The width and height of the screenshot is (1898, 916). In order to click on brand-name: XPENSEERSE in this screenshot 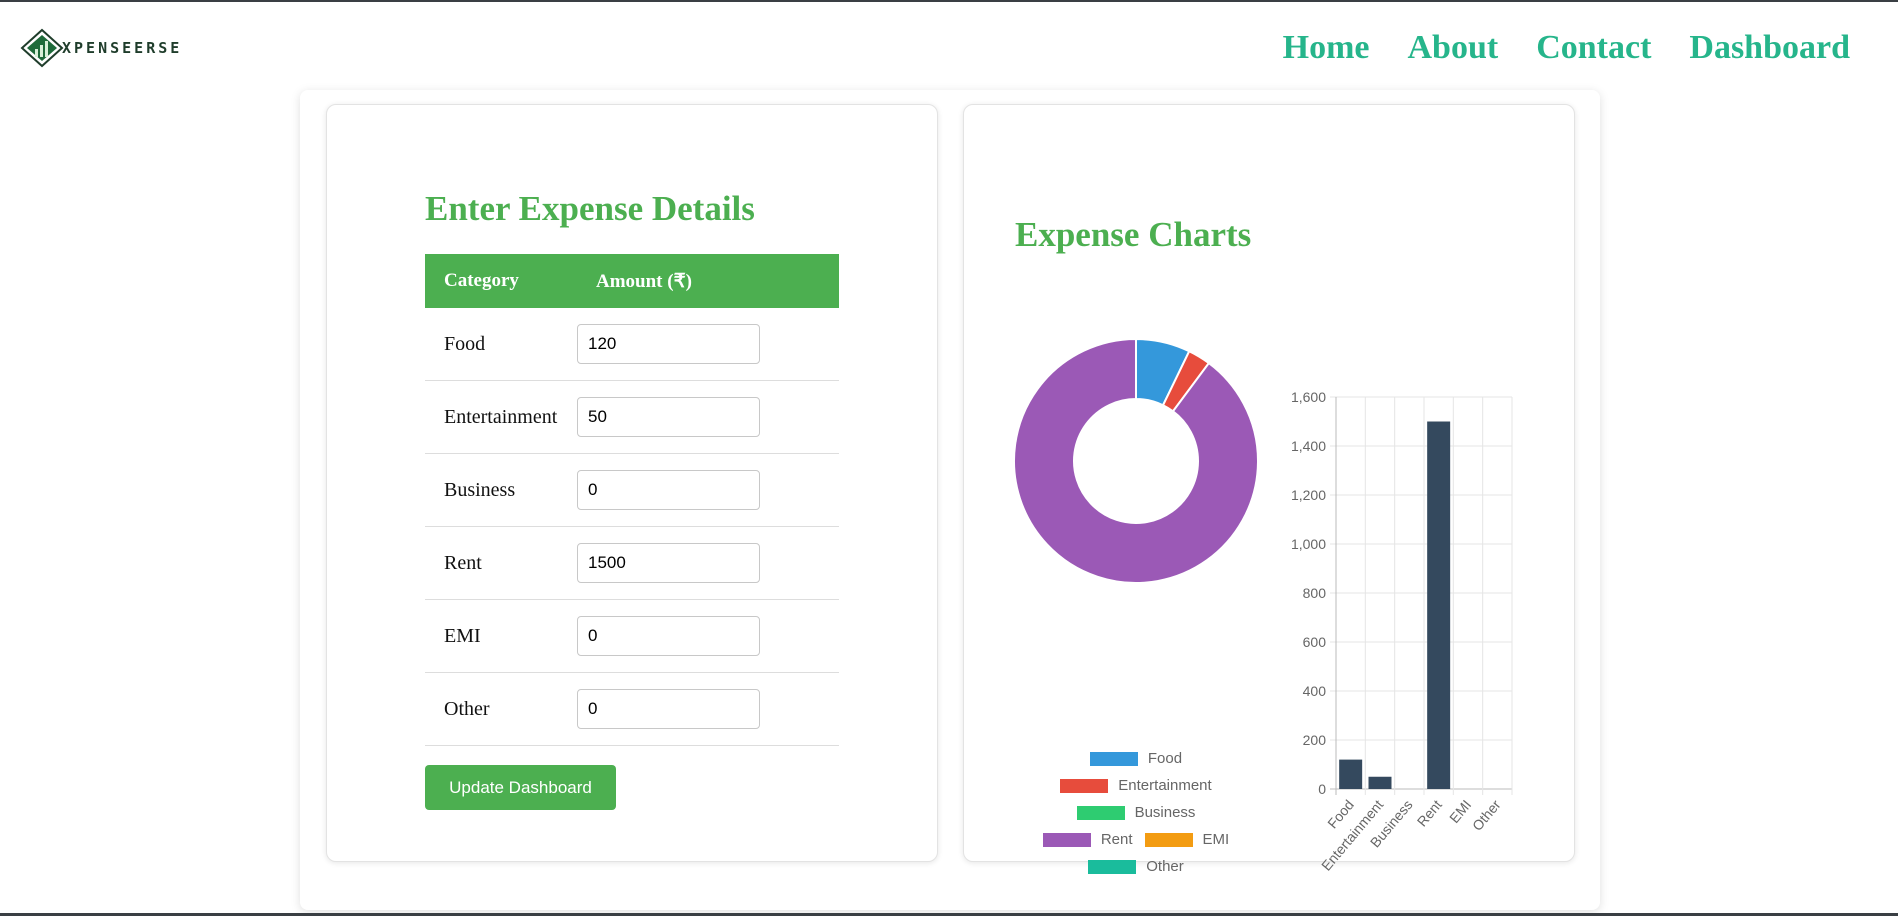, I will do `click(122, 48)`.